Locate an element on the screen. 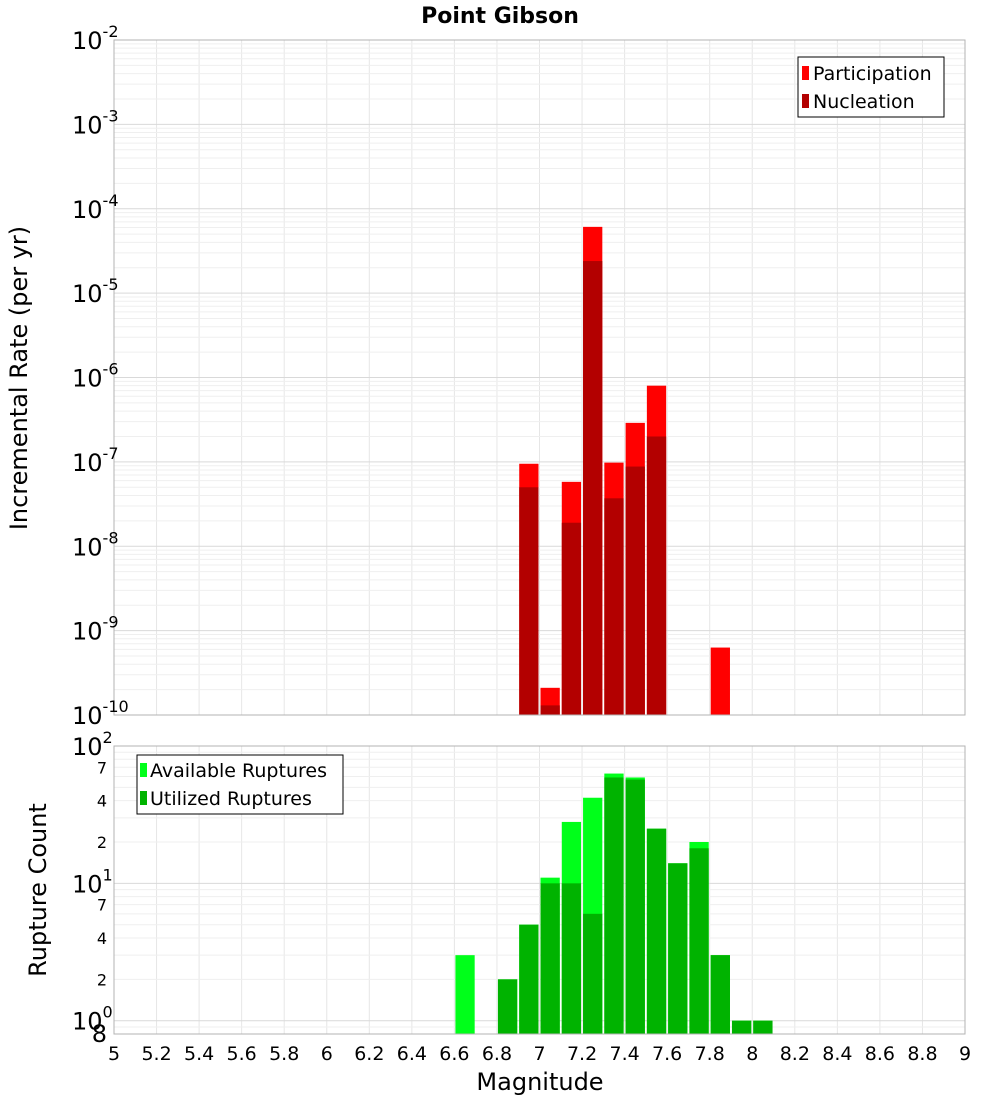  bottom-y-tick-label: 10⁰ is located at coordinates (92, 1019).